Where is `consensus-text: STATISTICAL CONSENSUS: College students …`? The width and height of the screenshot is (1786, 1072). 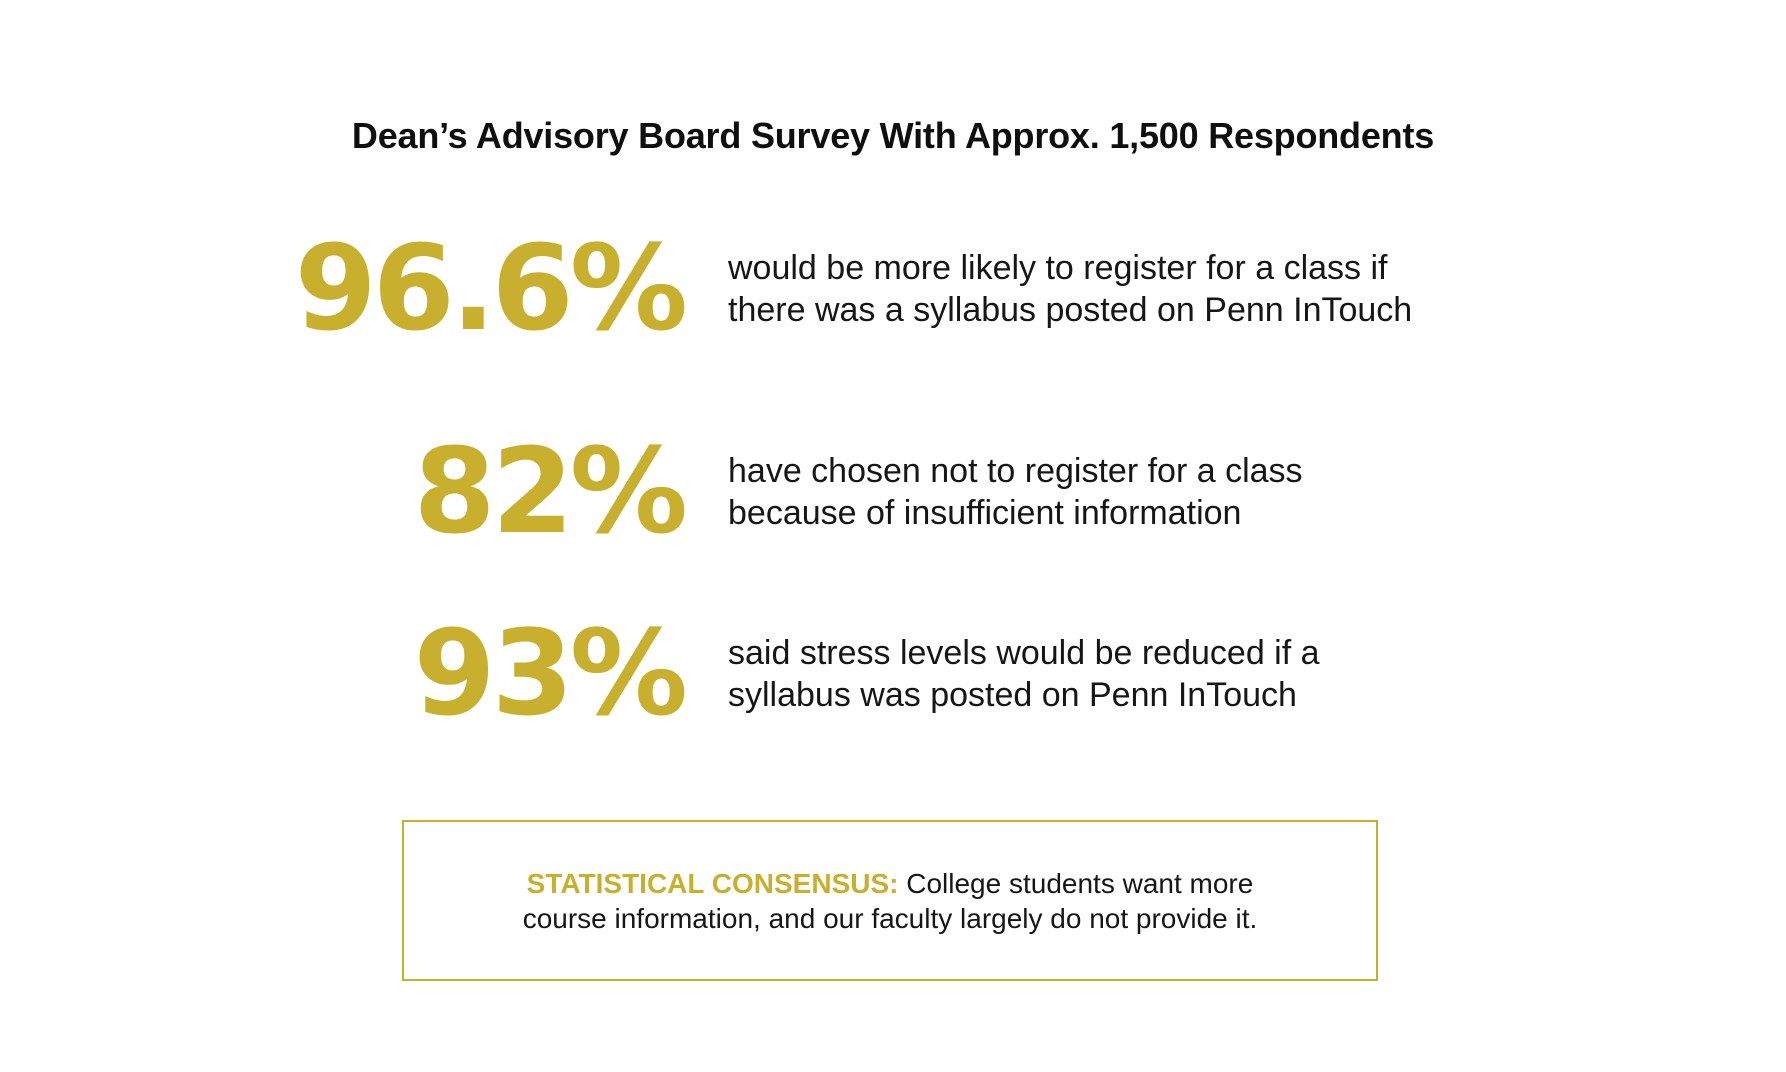 consensus-text: STATISTICAL CONSENSUS: College students … is located at coordinates (890, 901).